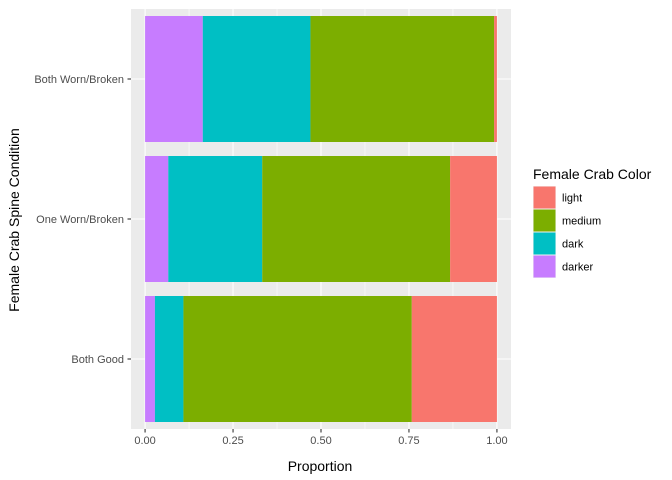  I want to click on legend-label: dark, so click(573, 245).